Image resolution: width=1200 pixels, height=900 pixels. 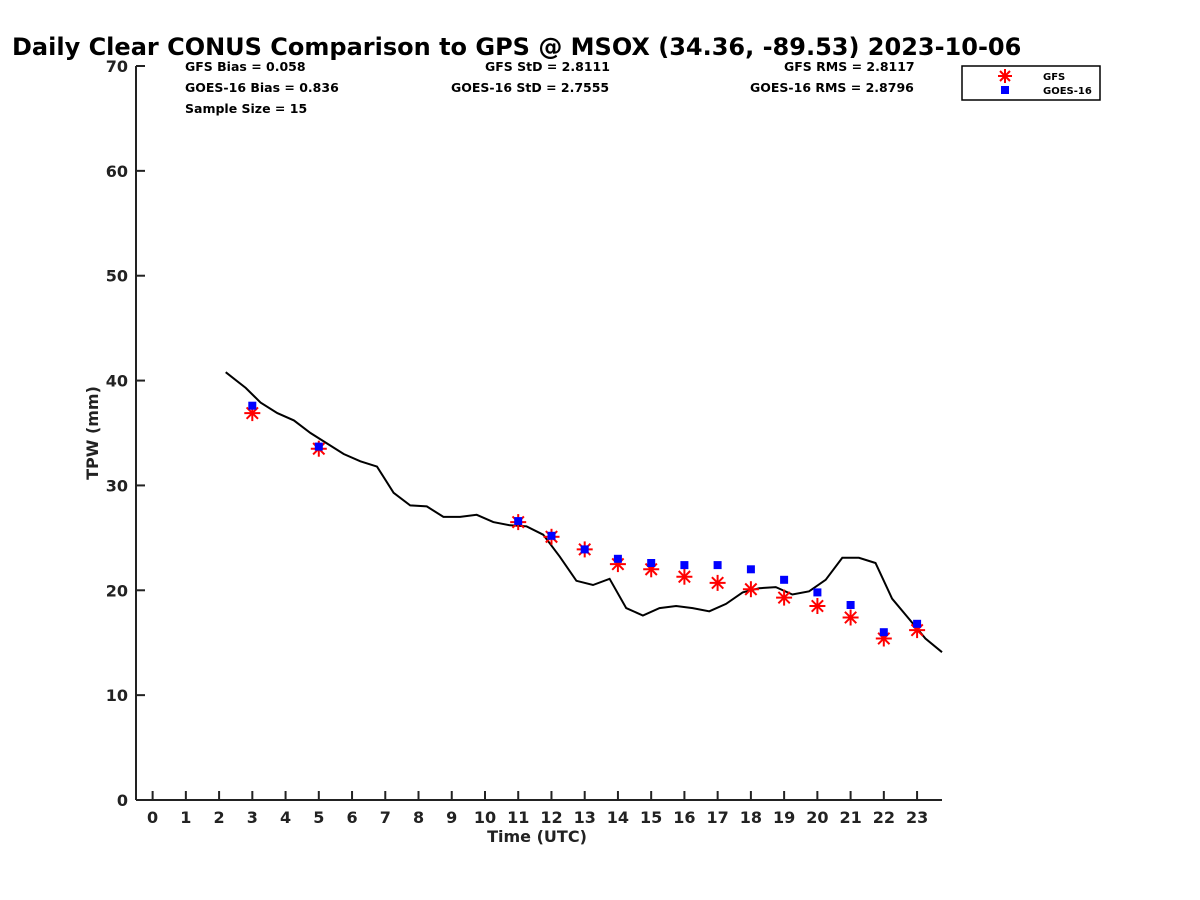 What do you see at coordinates (262, 87) in the screenshot?
I see `stat-goes-bias: GOES-16 Bias = 0.836` at bounding box center [262, 87].